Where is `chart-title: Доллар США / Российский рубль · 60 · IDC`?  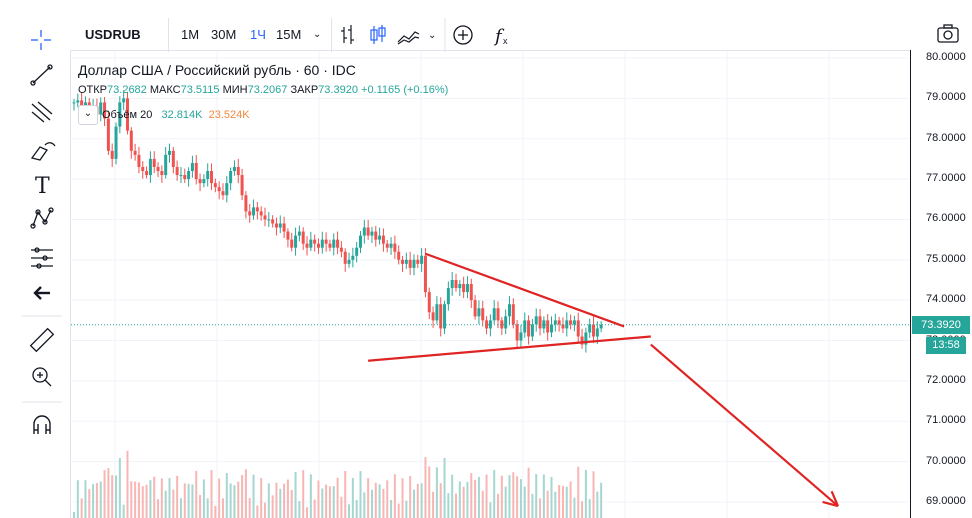
chart-title: Доллар США / Российский рубль · 60 · IDC is located at coordinates (217, 70).